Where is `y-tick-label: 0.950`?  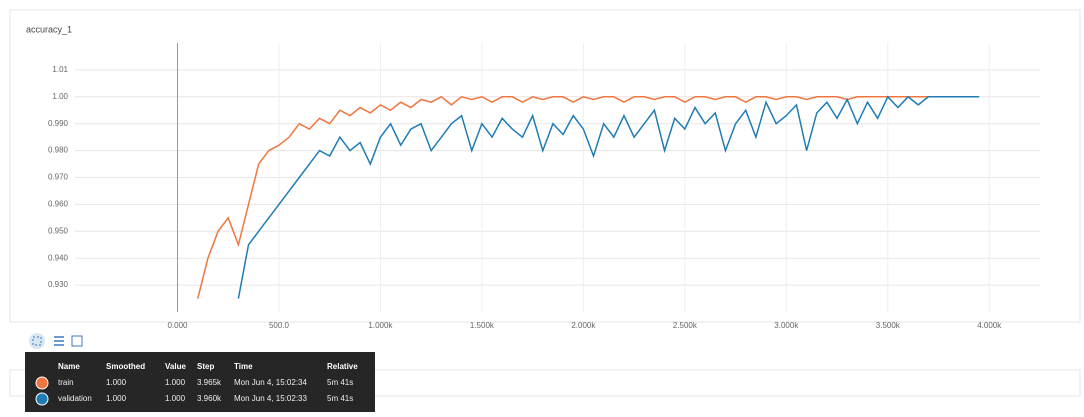 y-tick-label: 0.950 is located at coordinates (58, 230).